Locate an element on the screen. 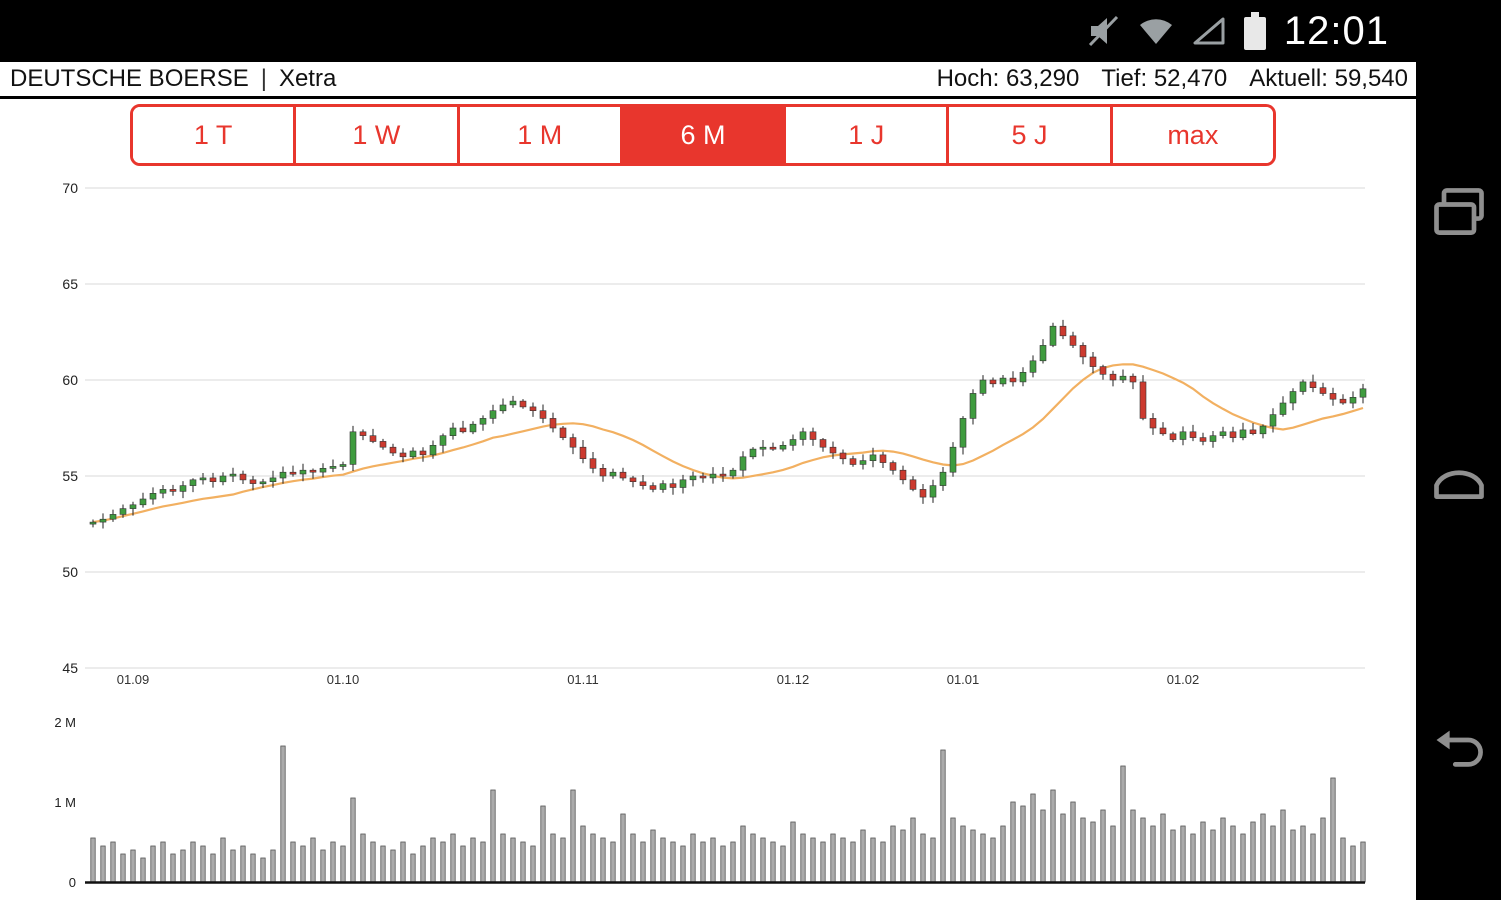 The height and width of the screenshot is (900, 1501). svg-text: 2 M is located at coordinates (65, 722).